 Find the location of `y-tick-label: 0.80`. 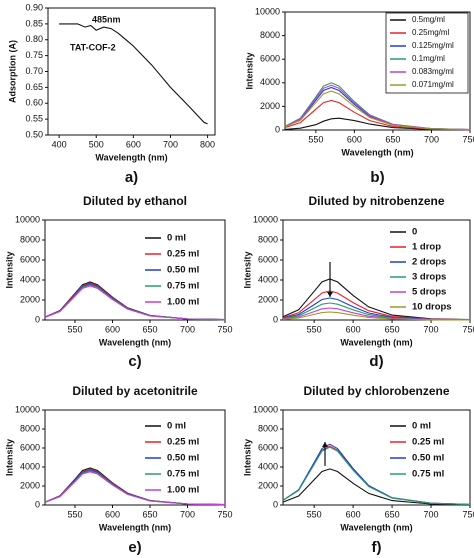

y-tick-label: 0.80 is located at coordinates (34, 39).